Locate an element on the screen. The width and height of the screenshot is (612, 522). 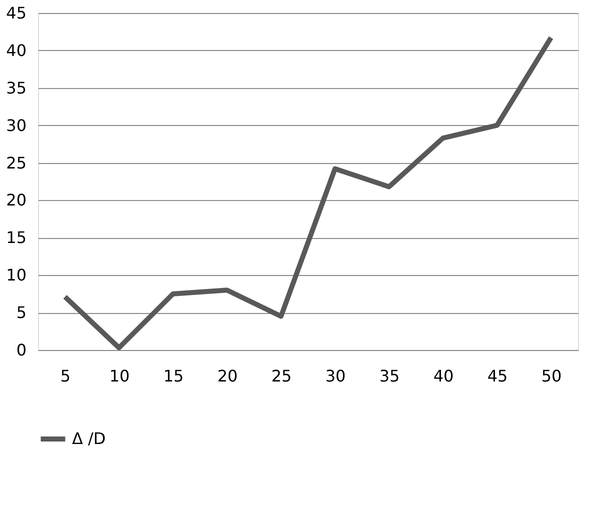
x-tick-label: 35 is located at coordinates (389, 376).